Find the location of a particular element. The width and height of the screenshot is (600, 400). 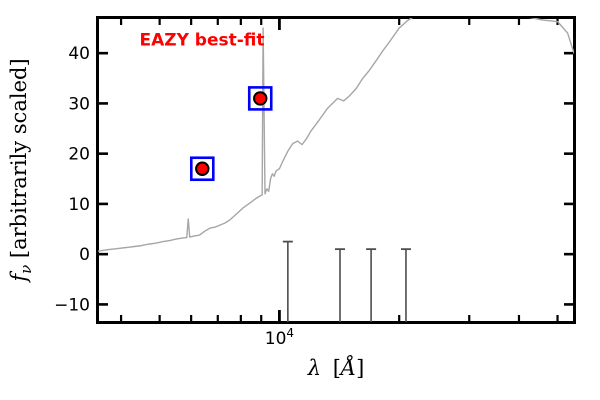

y-tick-label: 20 is located at coordinates (79, 155).